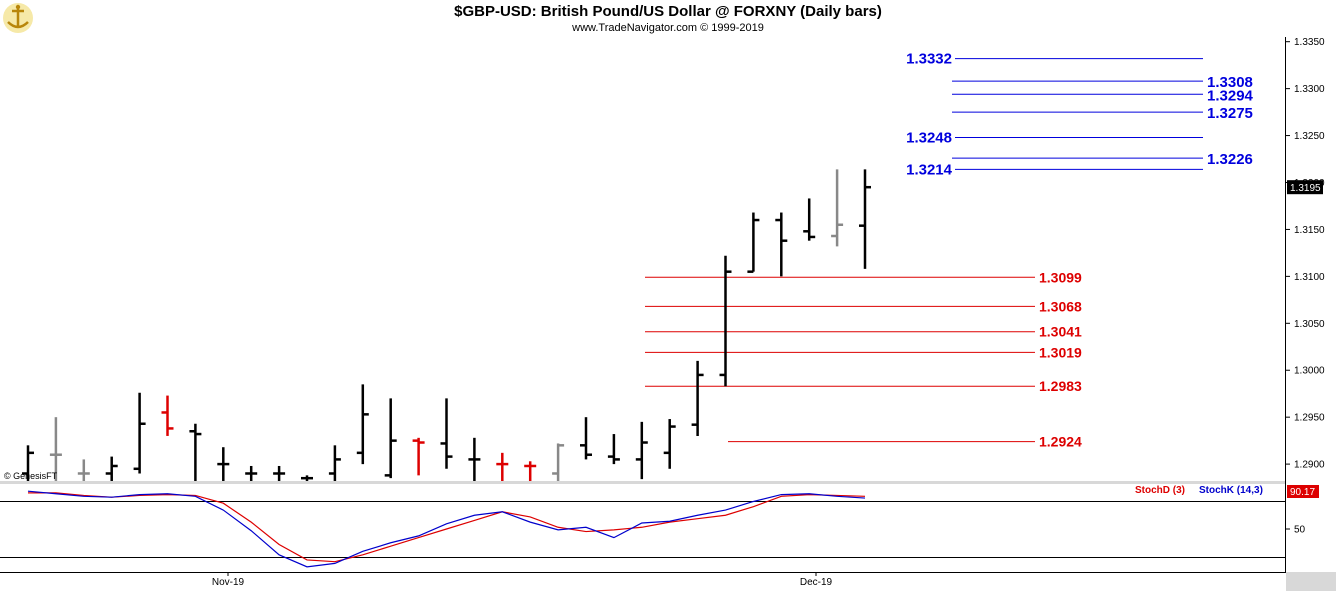  What do you see at coordinates (1230, 113) in the screenshot?
I see `level-label-blue: 1.3275` at bounding box center [1230, 113].